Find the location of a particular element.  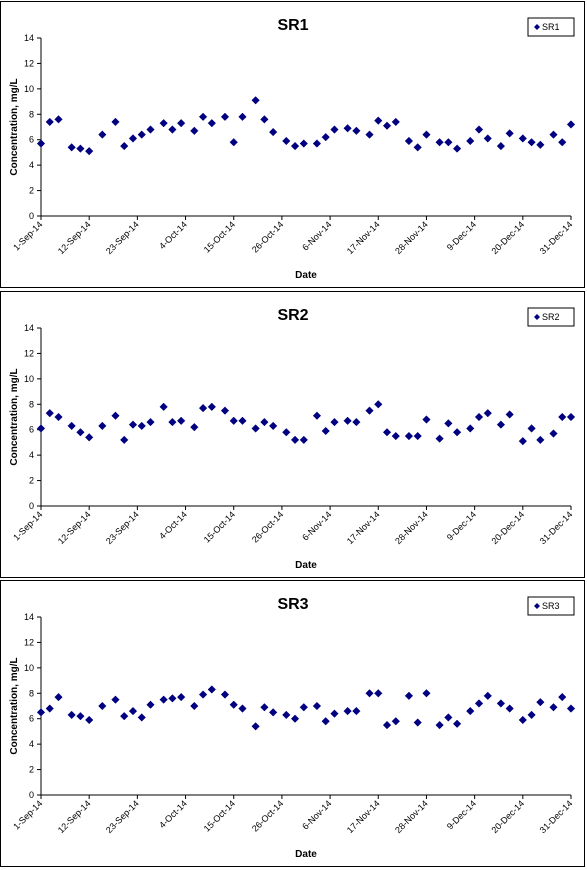

legend: SR1 is located at coordinates (551, 27).